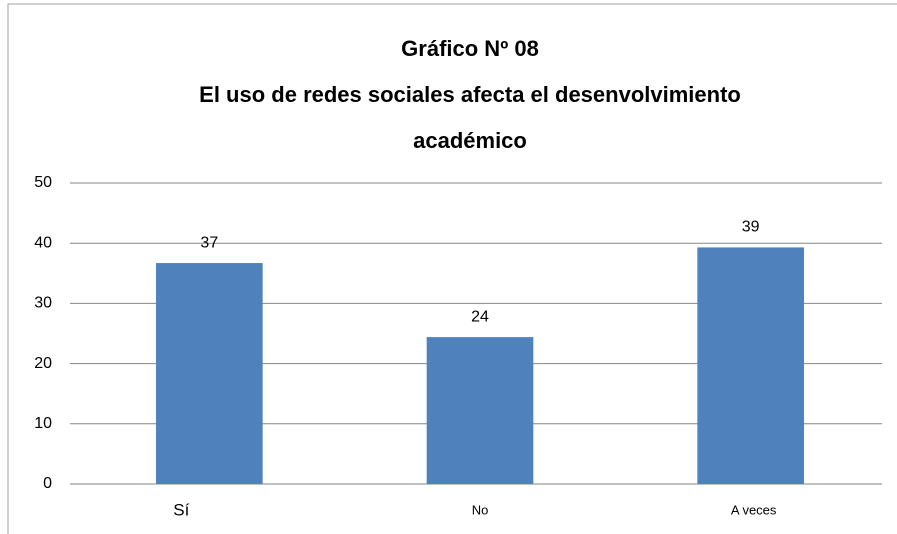 The width and height of the screenshot is (897, 534). What do you see at coordinates (47, 483) in the screenshot?
I see `y-tick-label: 0` at bounding box center [47, 483].